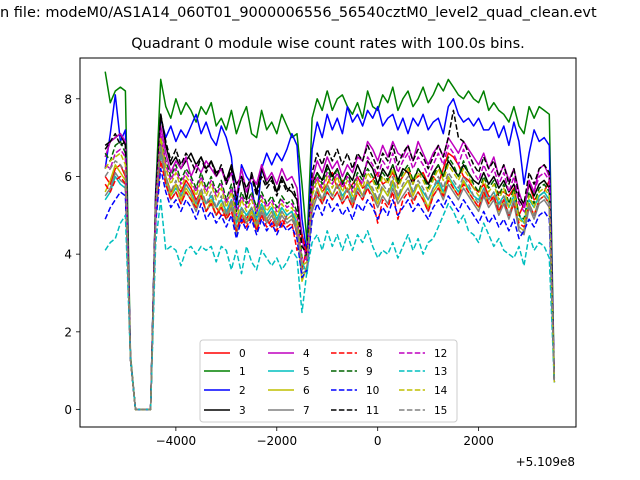 Image resolution: width=640 pixels, height=480 pixels. What do you see at coordinates (176, 441) in the screenshot?
I see `x-tick-label: −4000` at bounding box center [176, 441].